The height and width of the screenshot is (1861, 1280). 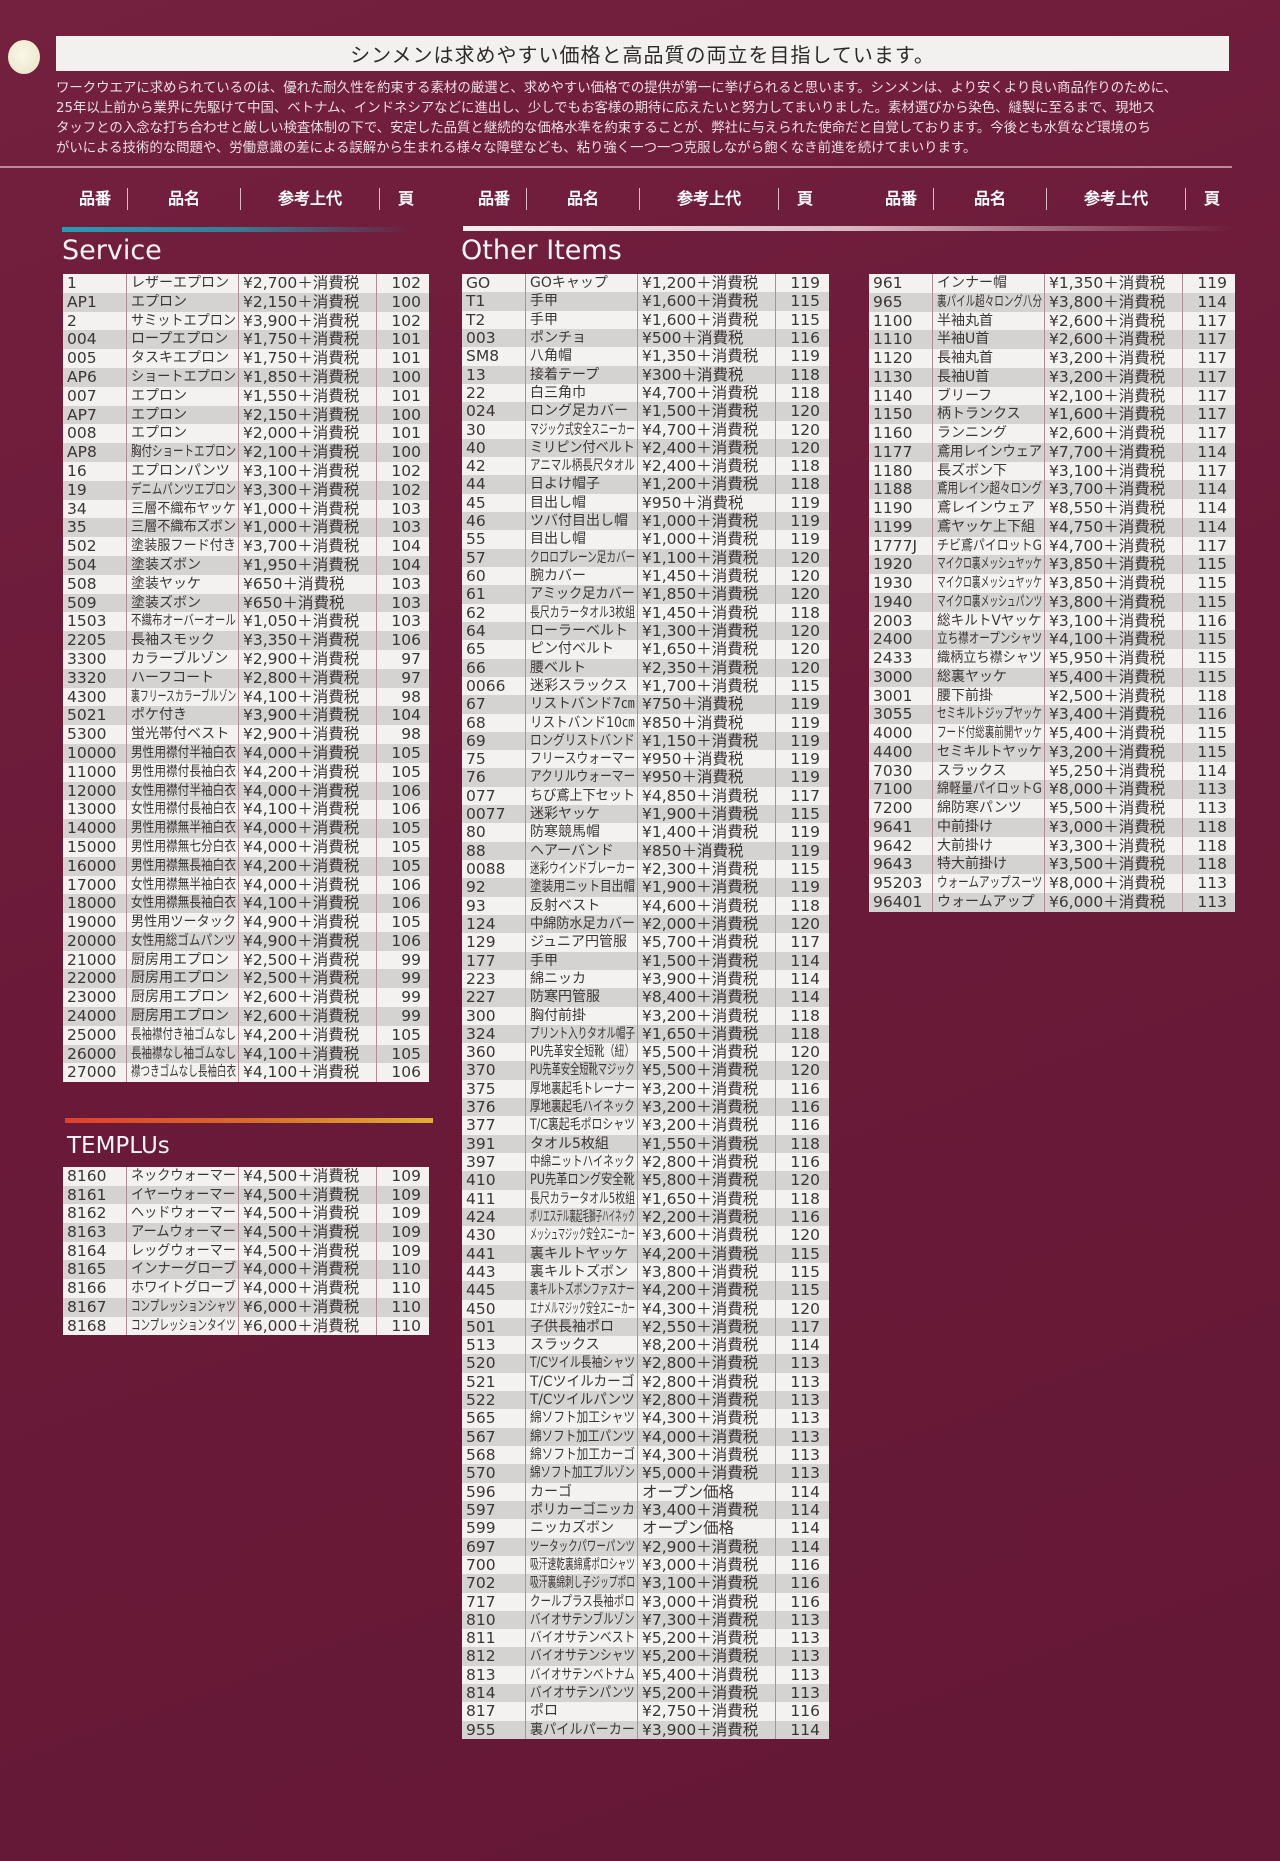 What do you see at coordinates (494, 1546) in the screenshot?
I see `cell-code: 697` at bounding box center [494, 1546].